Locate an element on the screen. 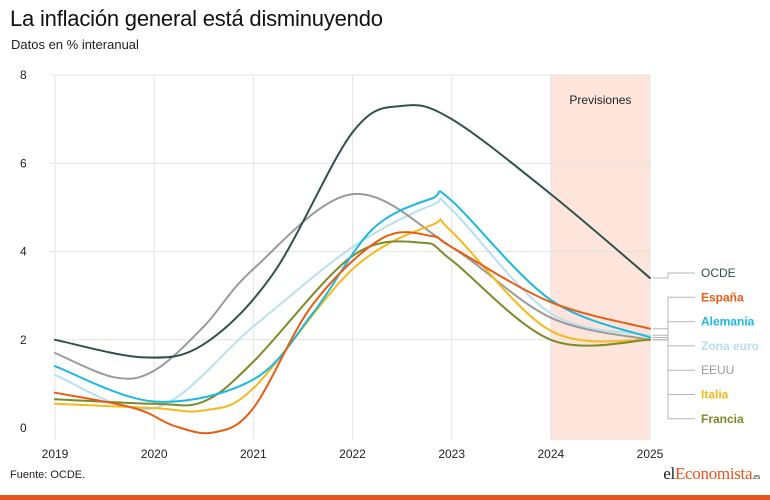  x-tick-label: 2022 is located at coordinates (352, 454).